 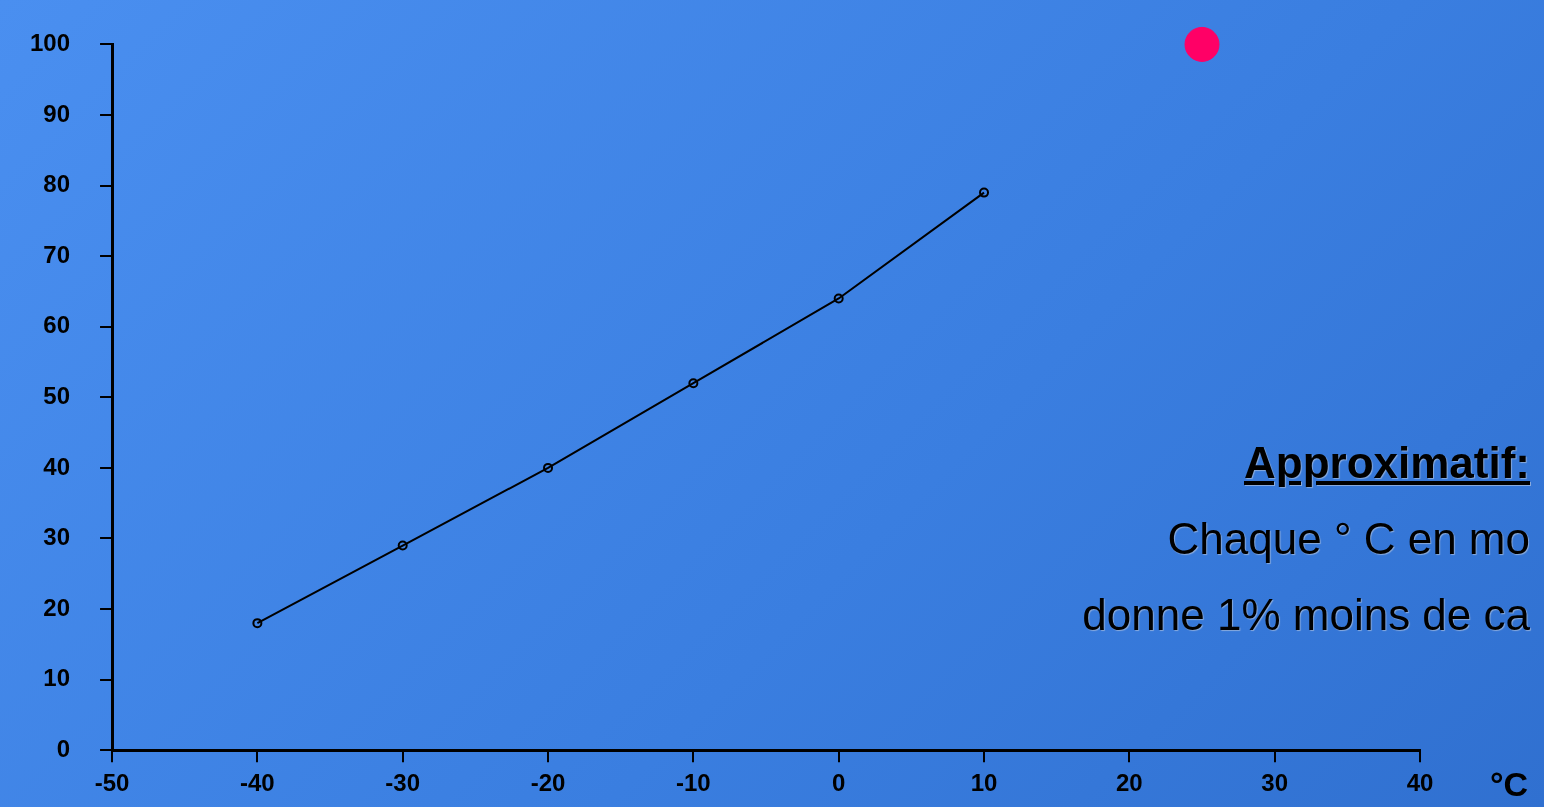 What do you see at coordinates (57, 395) in the screenshot?
I see `y-tick-label: 50` at bounding box center [57, 395].